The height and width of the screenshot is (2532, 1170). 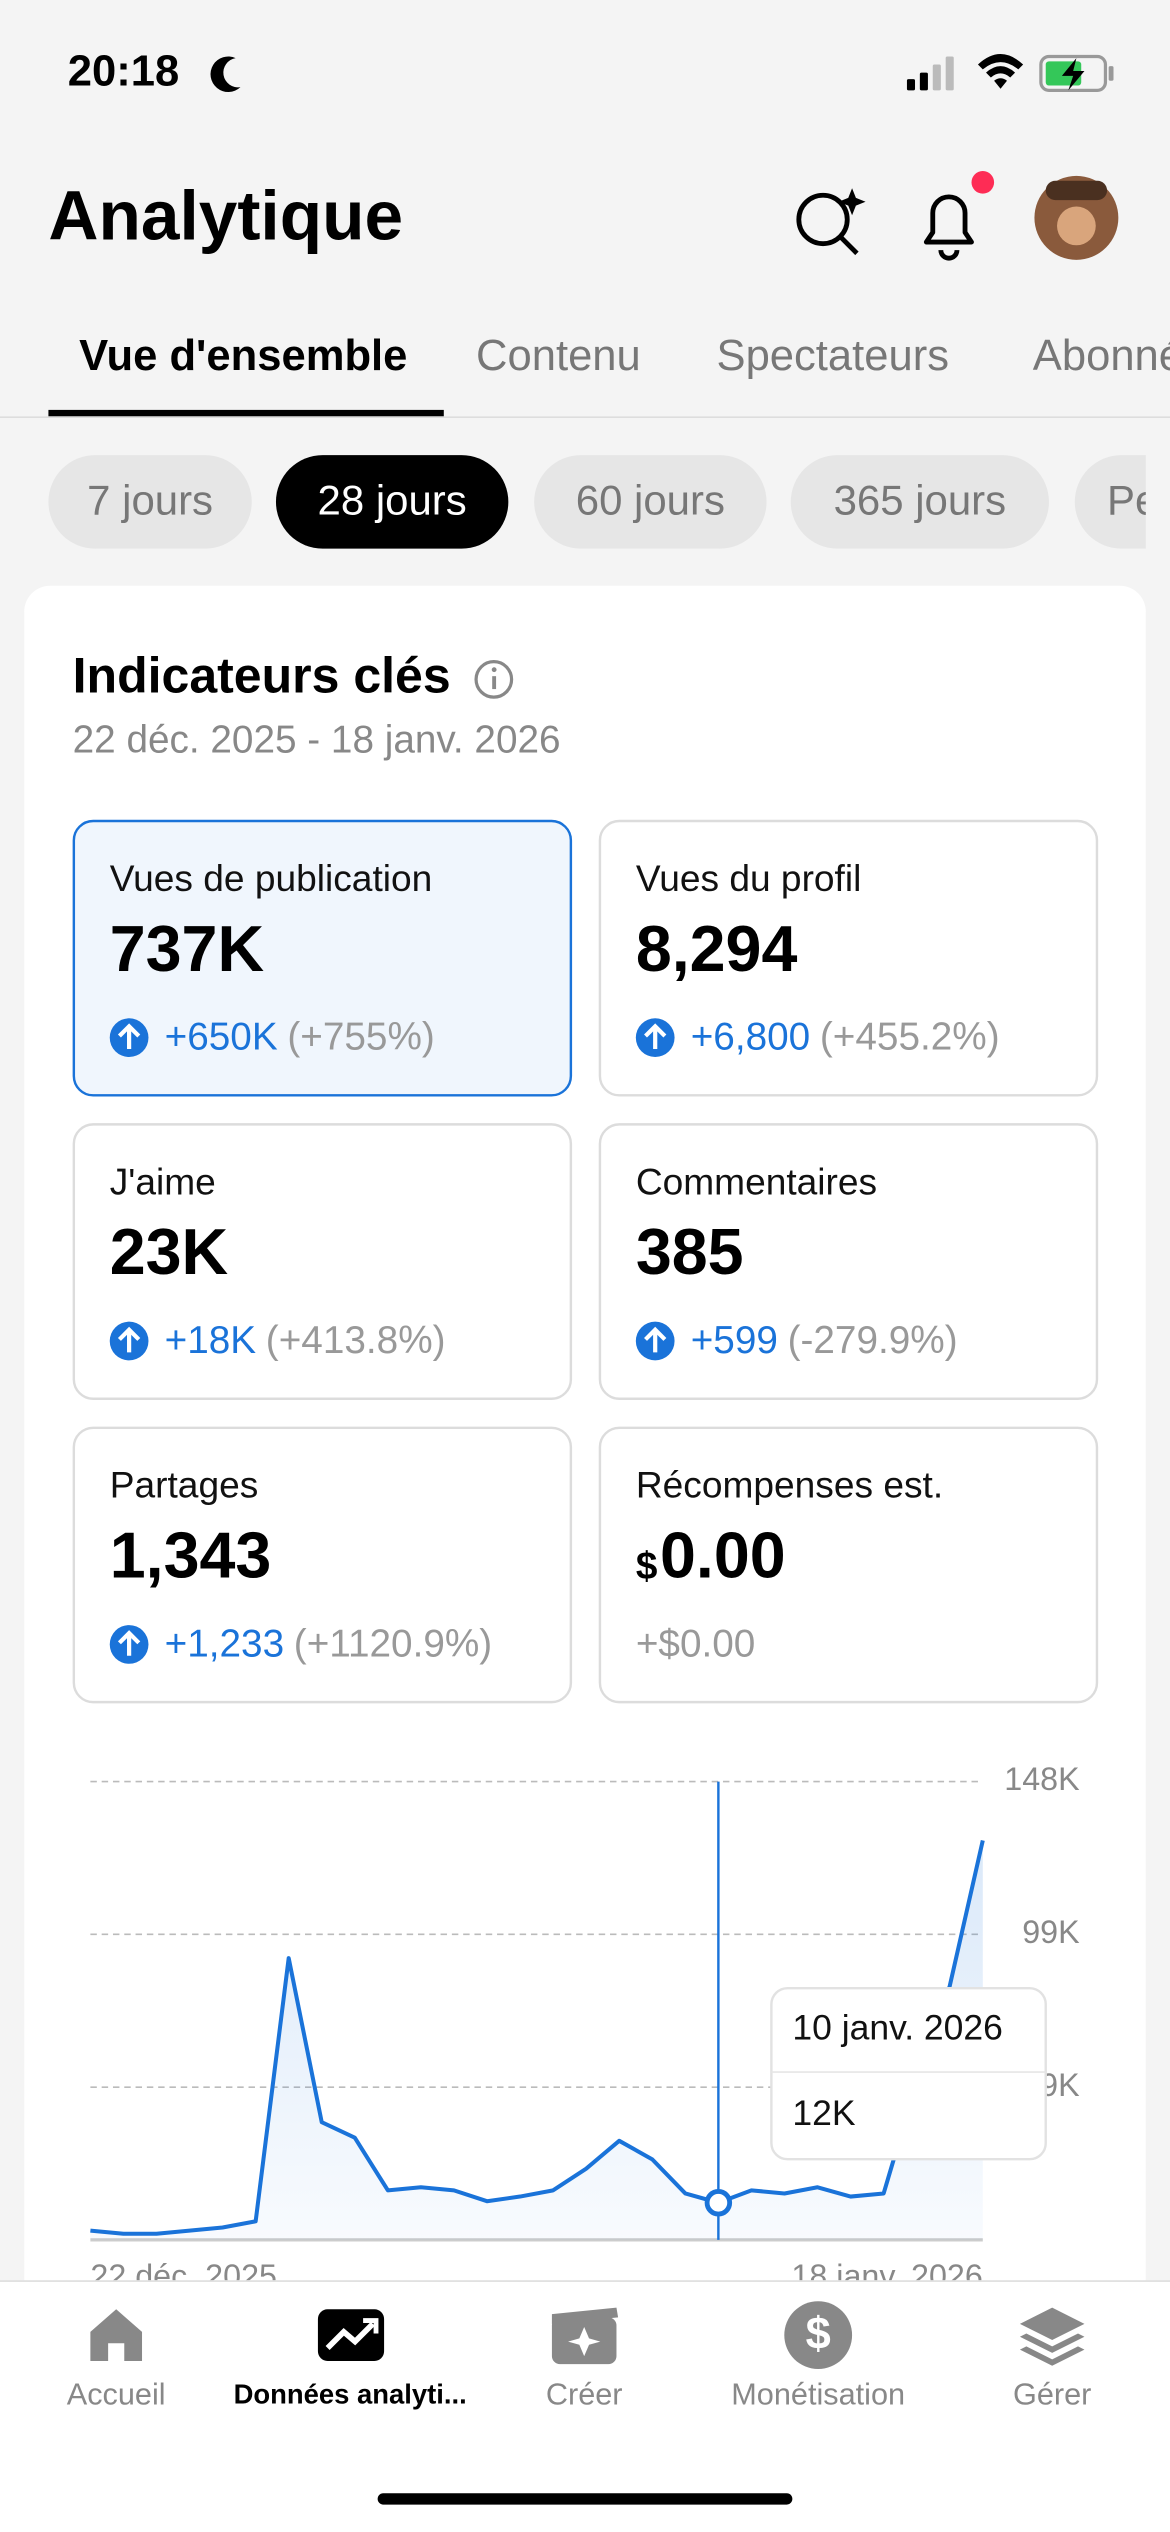 I want to click on metric-tile: J'aime 23K +18K (+413.8%), so click(x=322, y=1261).